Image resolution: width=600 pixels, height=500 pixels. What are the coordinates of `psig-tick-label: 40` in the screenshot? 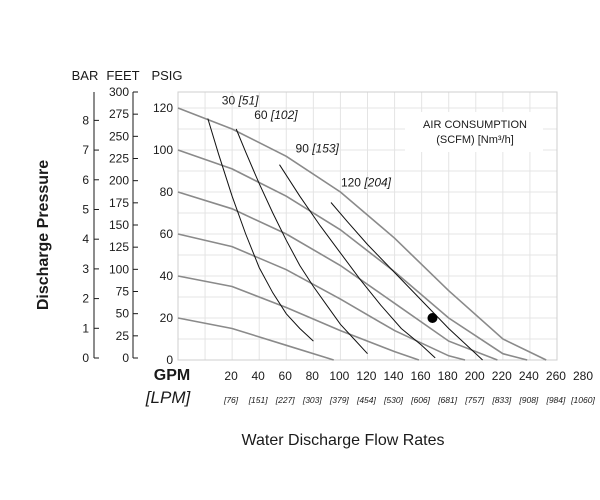 It's located at (167, 276).